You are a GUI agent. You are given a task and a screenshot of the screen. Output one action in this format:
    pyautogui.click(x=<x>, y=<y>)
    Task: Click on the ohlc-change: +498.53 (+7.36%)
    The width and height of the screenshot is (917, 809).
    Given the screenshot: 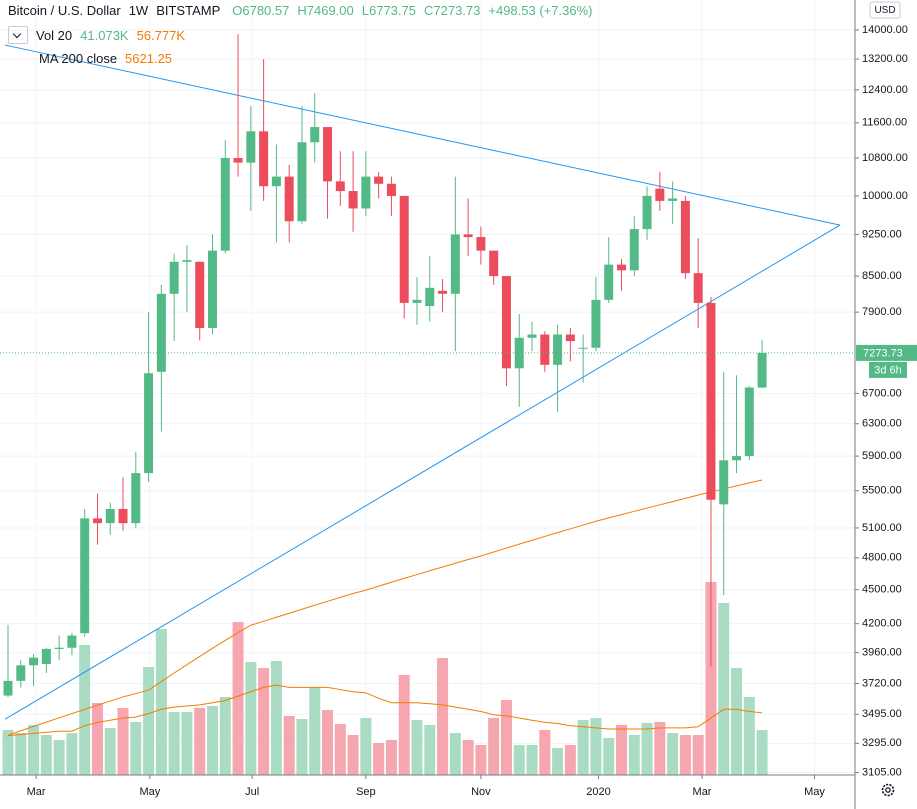 What is the action you would take?
    pyautogui.click(x=540, y=10)
    